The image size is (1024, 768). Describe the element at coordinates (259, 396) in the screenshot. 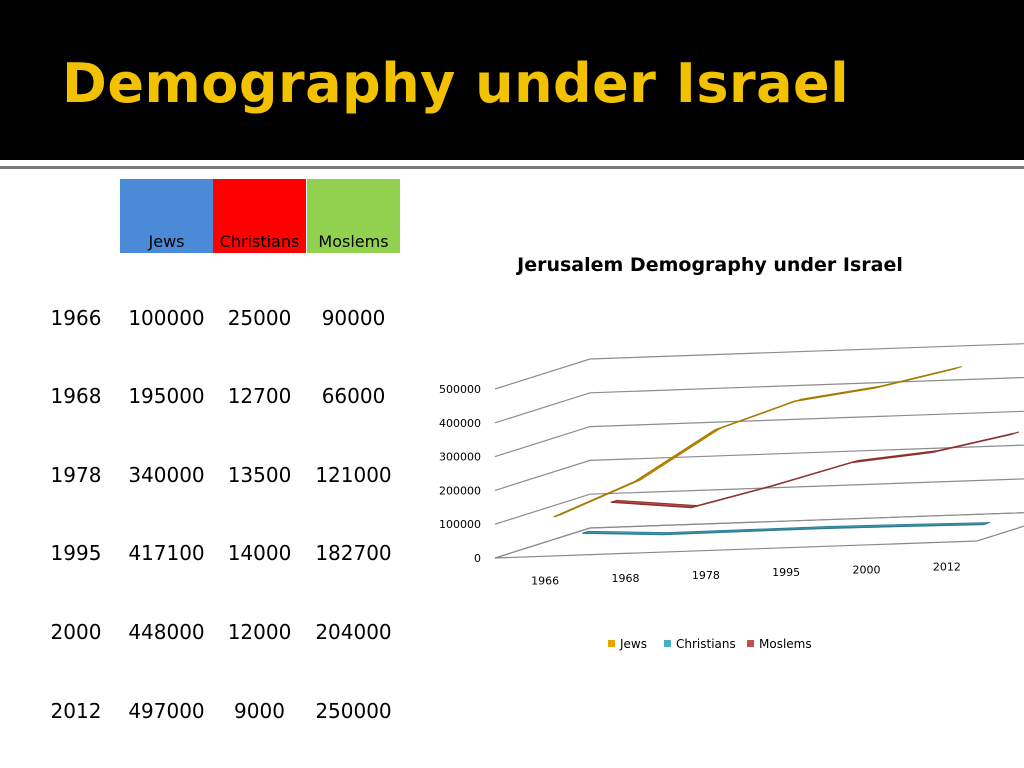

I see `christians-cell: 12700` at that location.